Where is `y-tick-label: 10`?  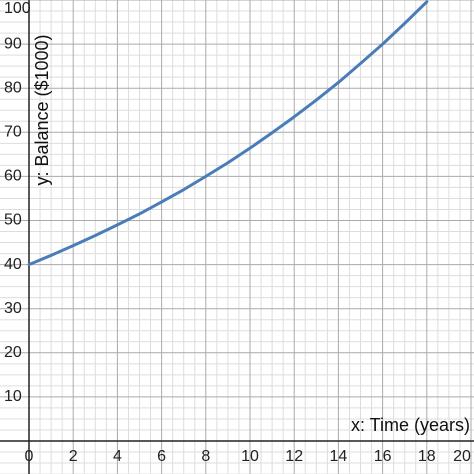 y-tick-label: 10 is located at coordinates (13, 396).